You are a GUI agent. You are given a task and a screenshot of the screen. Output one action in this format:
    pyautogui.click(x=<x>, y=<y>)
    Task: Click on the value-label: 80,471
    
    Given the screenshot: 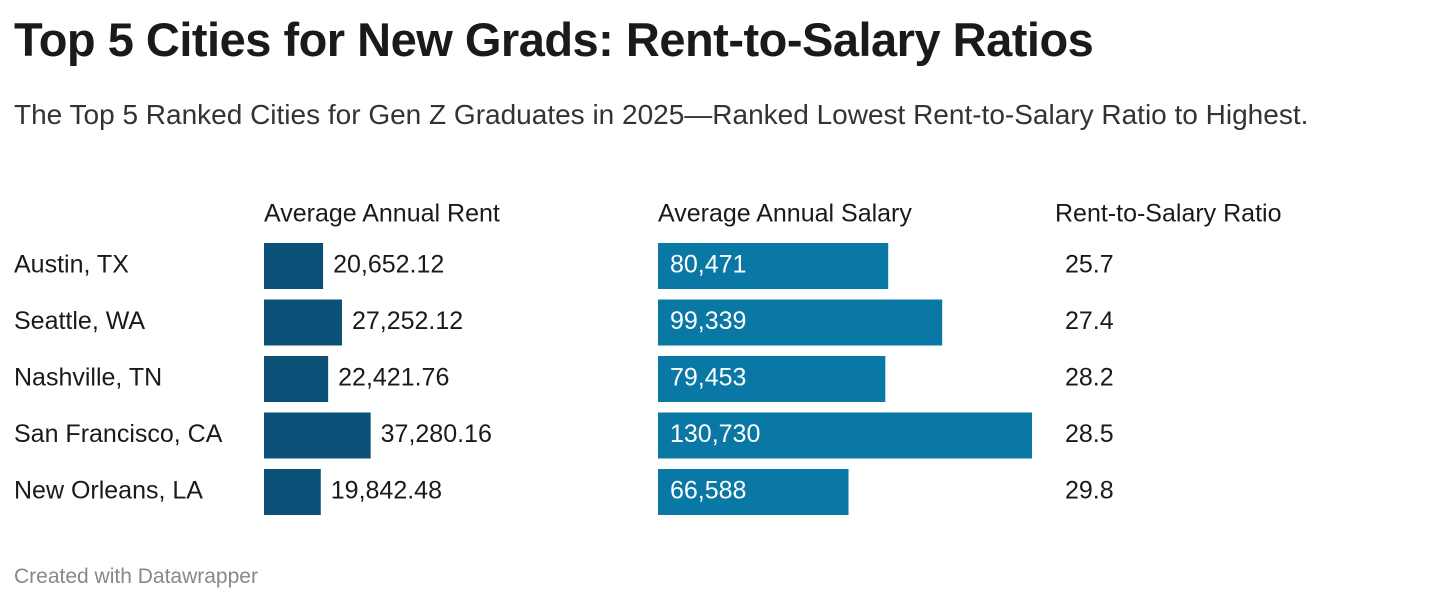 What is the action you would take?
    pyautogui.click(x=708, y=265)
    